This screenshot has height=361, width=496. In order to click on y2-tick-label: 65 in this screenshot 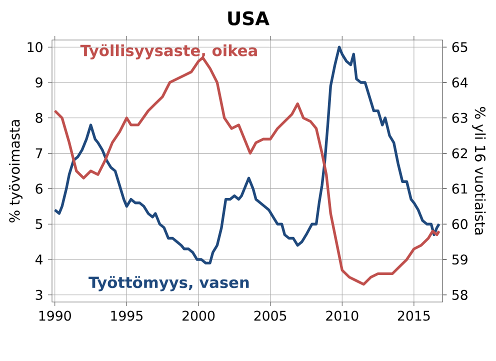, I will do `click(460, 47)`.